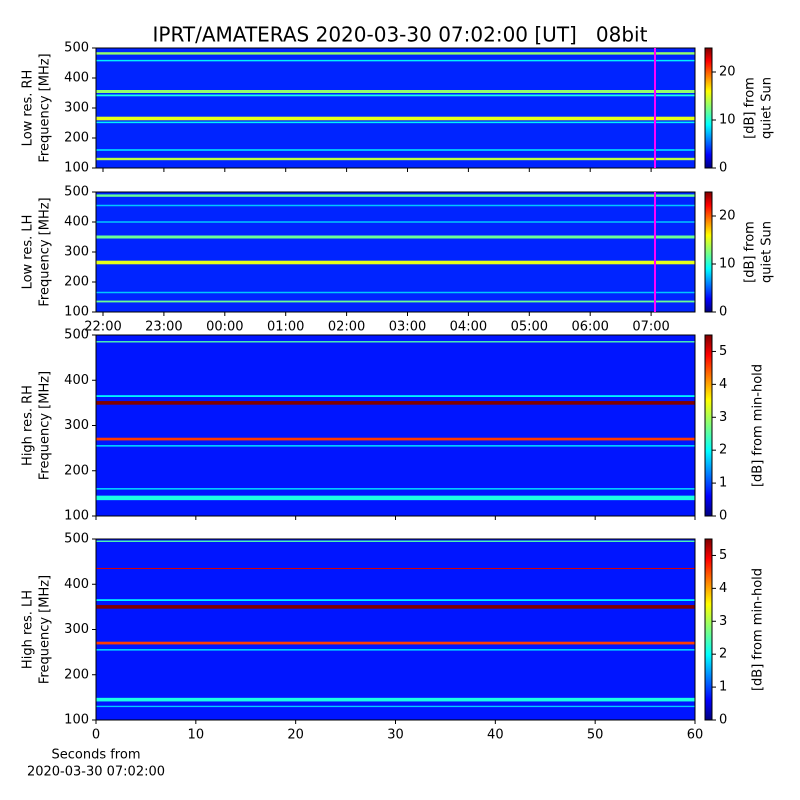 This screenshot has width=800, height=800. What do you see at coordinates (285, 327) in the screenshot?
I see `x-tick-label: 01:00` at bounding box center [285, 327].